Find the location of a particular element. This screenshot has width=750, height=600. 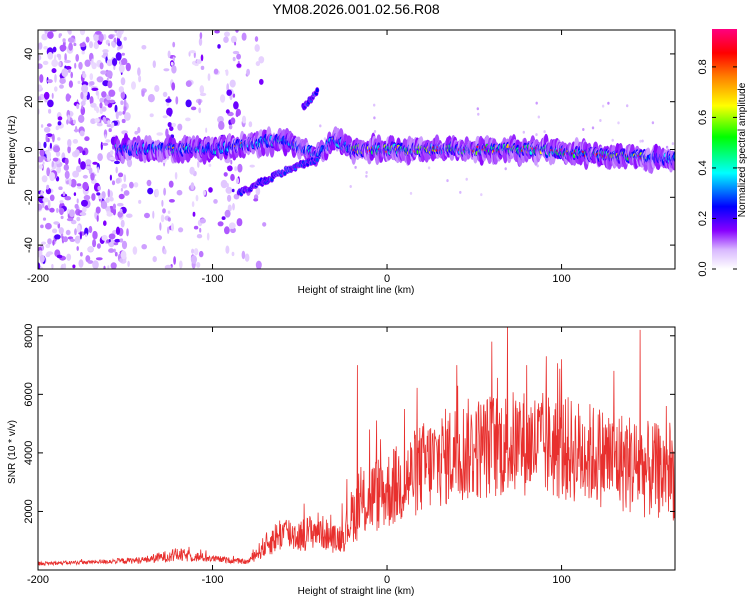

colorbar-gradient is located at coordinates (724, 149).